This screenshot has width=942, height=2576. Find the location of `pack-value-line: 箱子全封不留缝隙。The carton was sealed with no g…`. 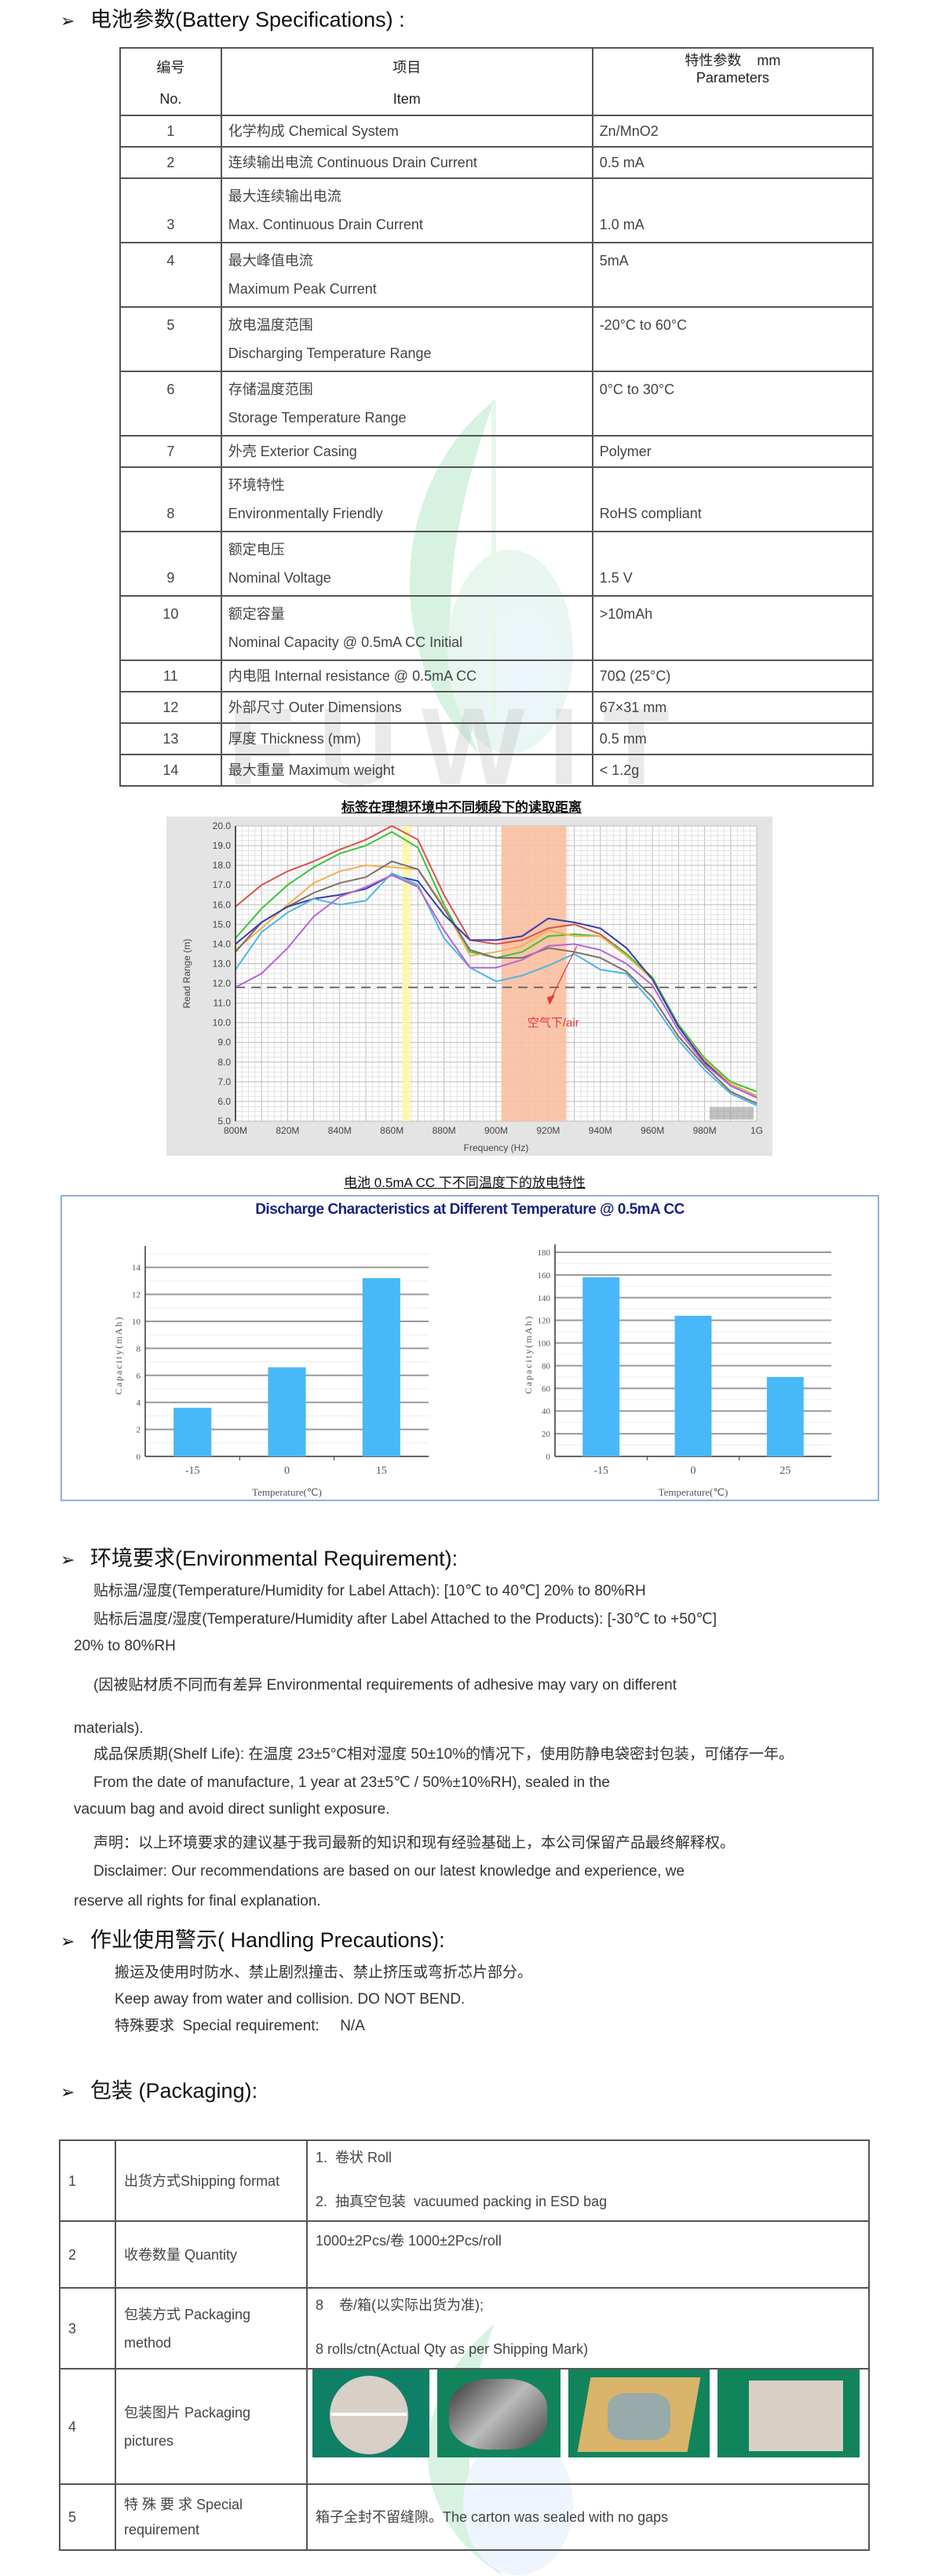

pack-value-line: 箱子全封不留缝隙。The carton was sealed with no g… is located at coordinates (492, 2517).